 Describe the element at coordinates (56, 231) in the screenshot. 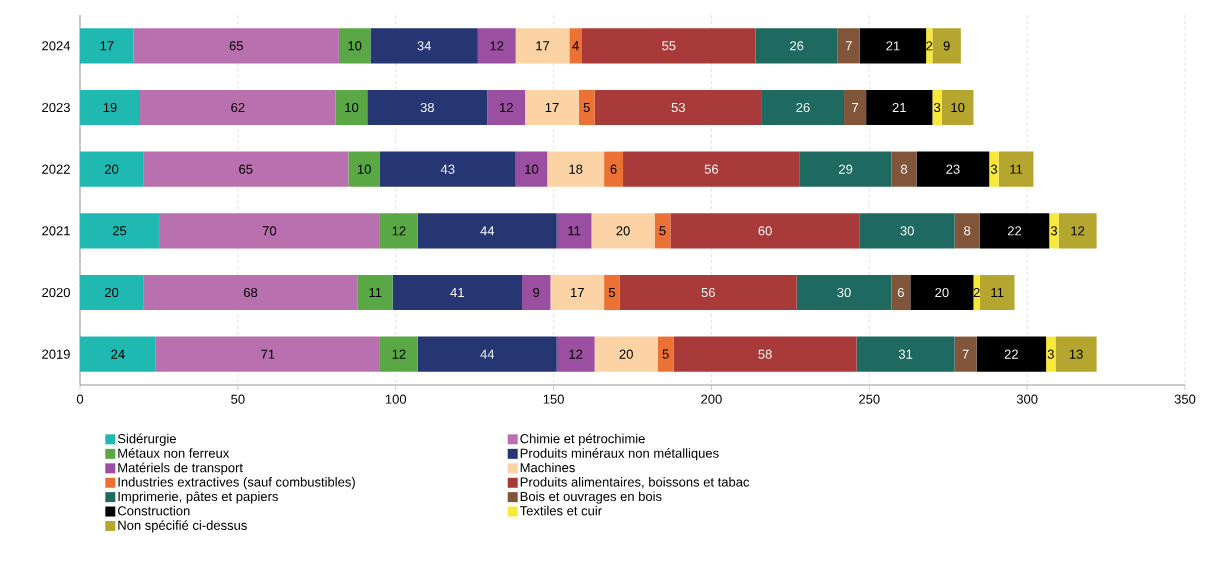

I see `y-tick-label: 2021` at that location.